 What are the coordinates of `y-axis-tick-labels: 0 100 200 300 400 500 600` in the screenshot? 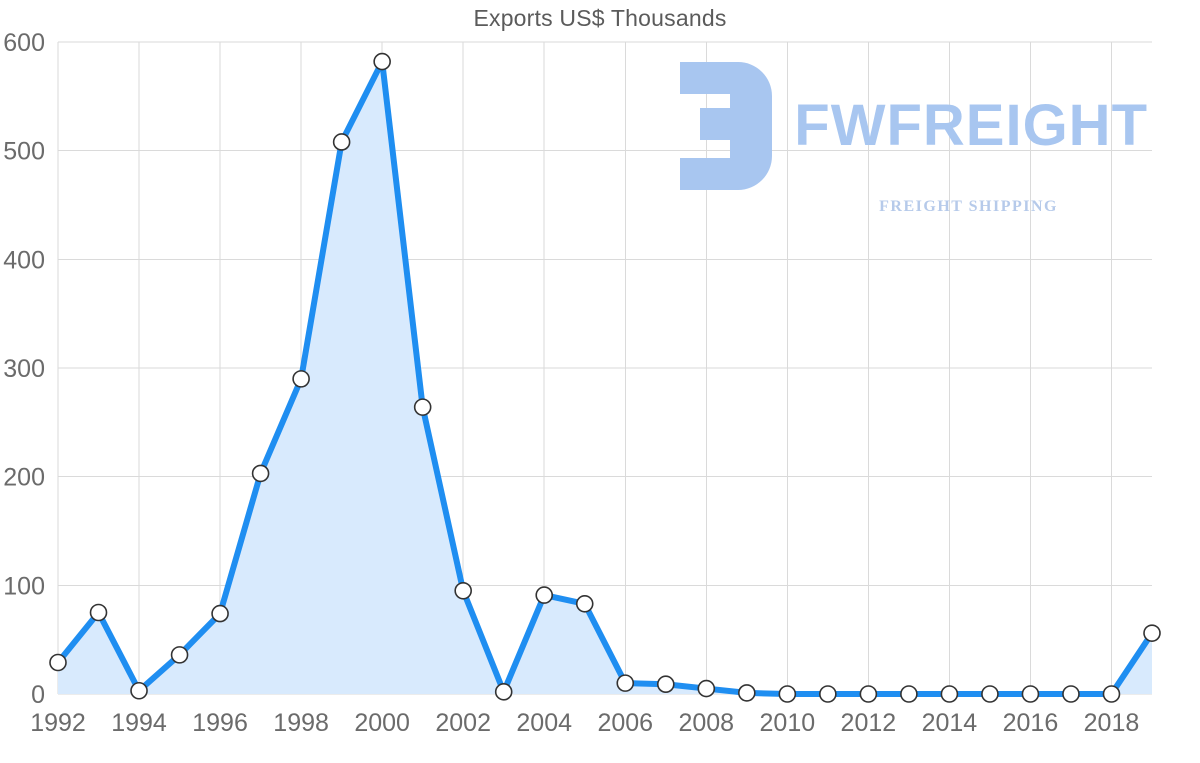 It's located at (24, 369).